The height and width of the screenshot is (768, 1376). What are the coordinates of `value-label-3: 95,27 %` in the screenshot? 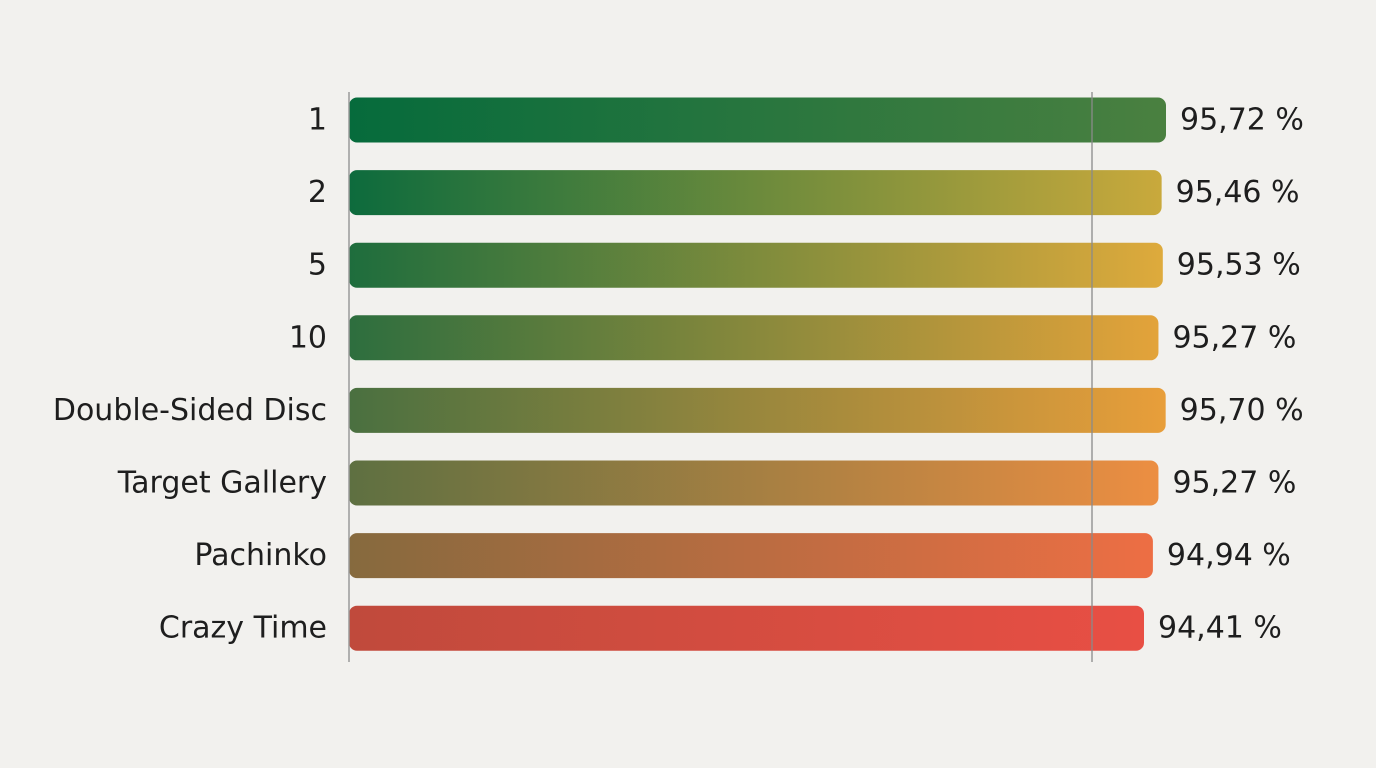 It's located at (1234, 337).